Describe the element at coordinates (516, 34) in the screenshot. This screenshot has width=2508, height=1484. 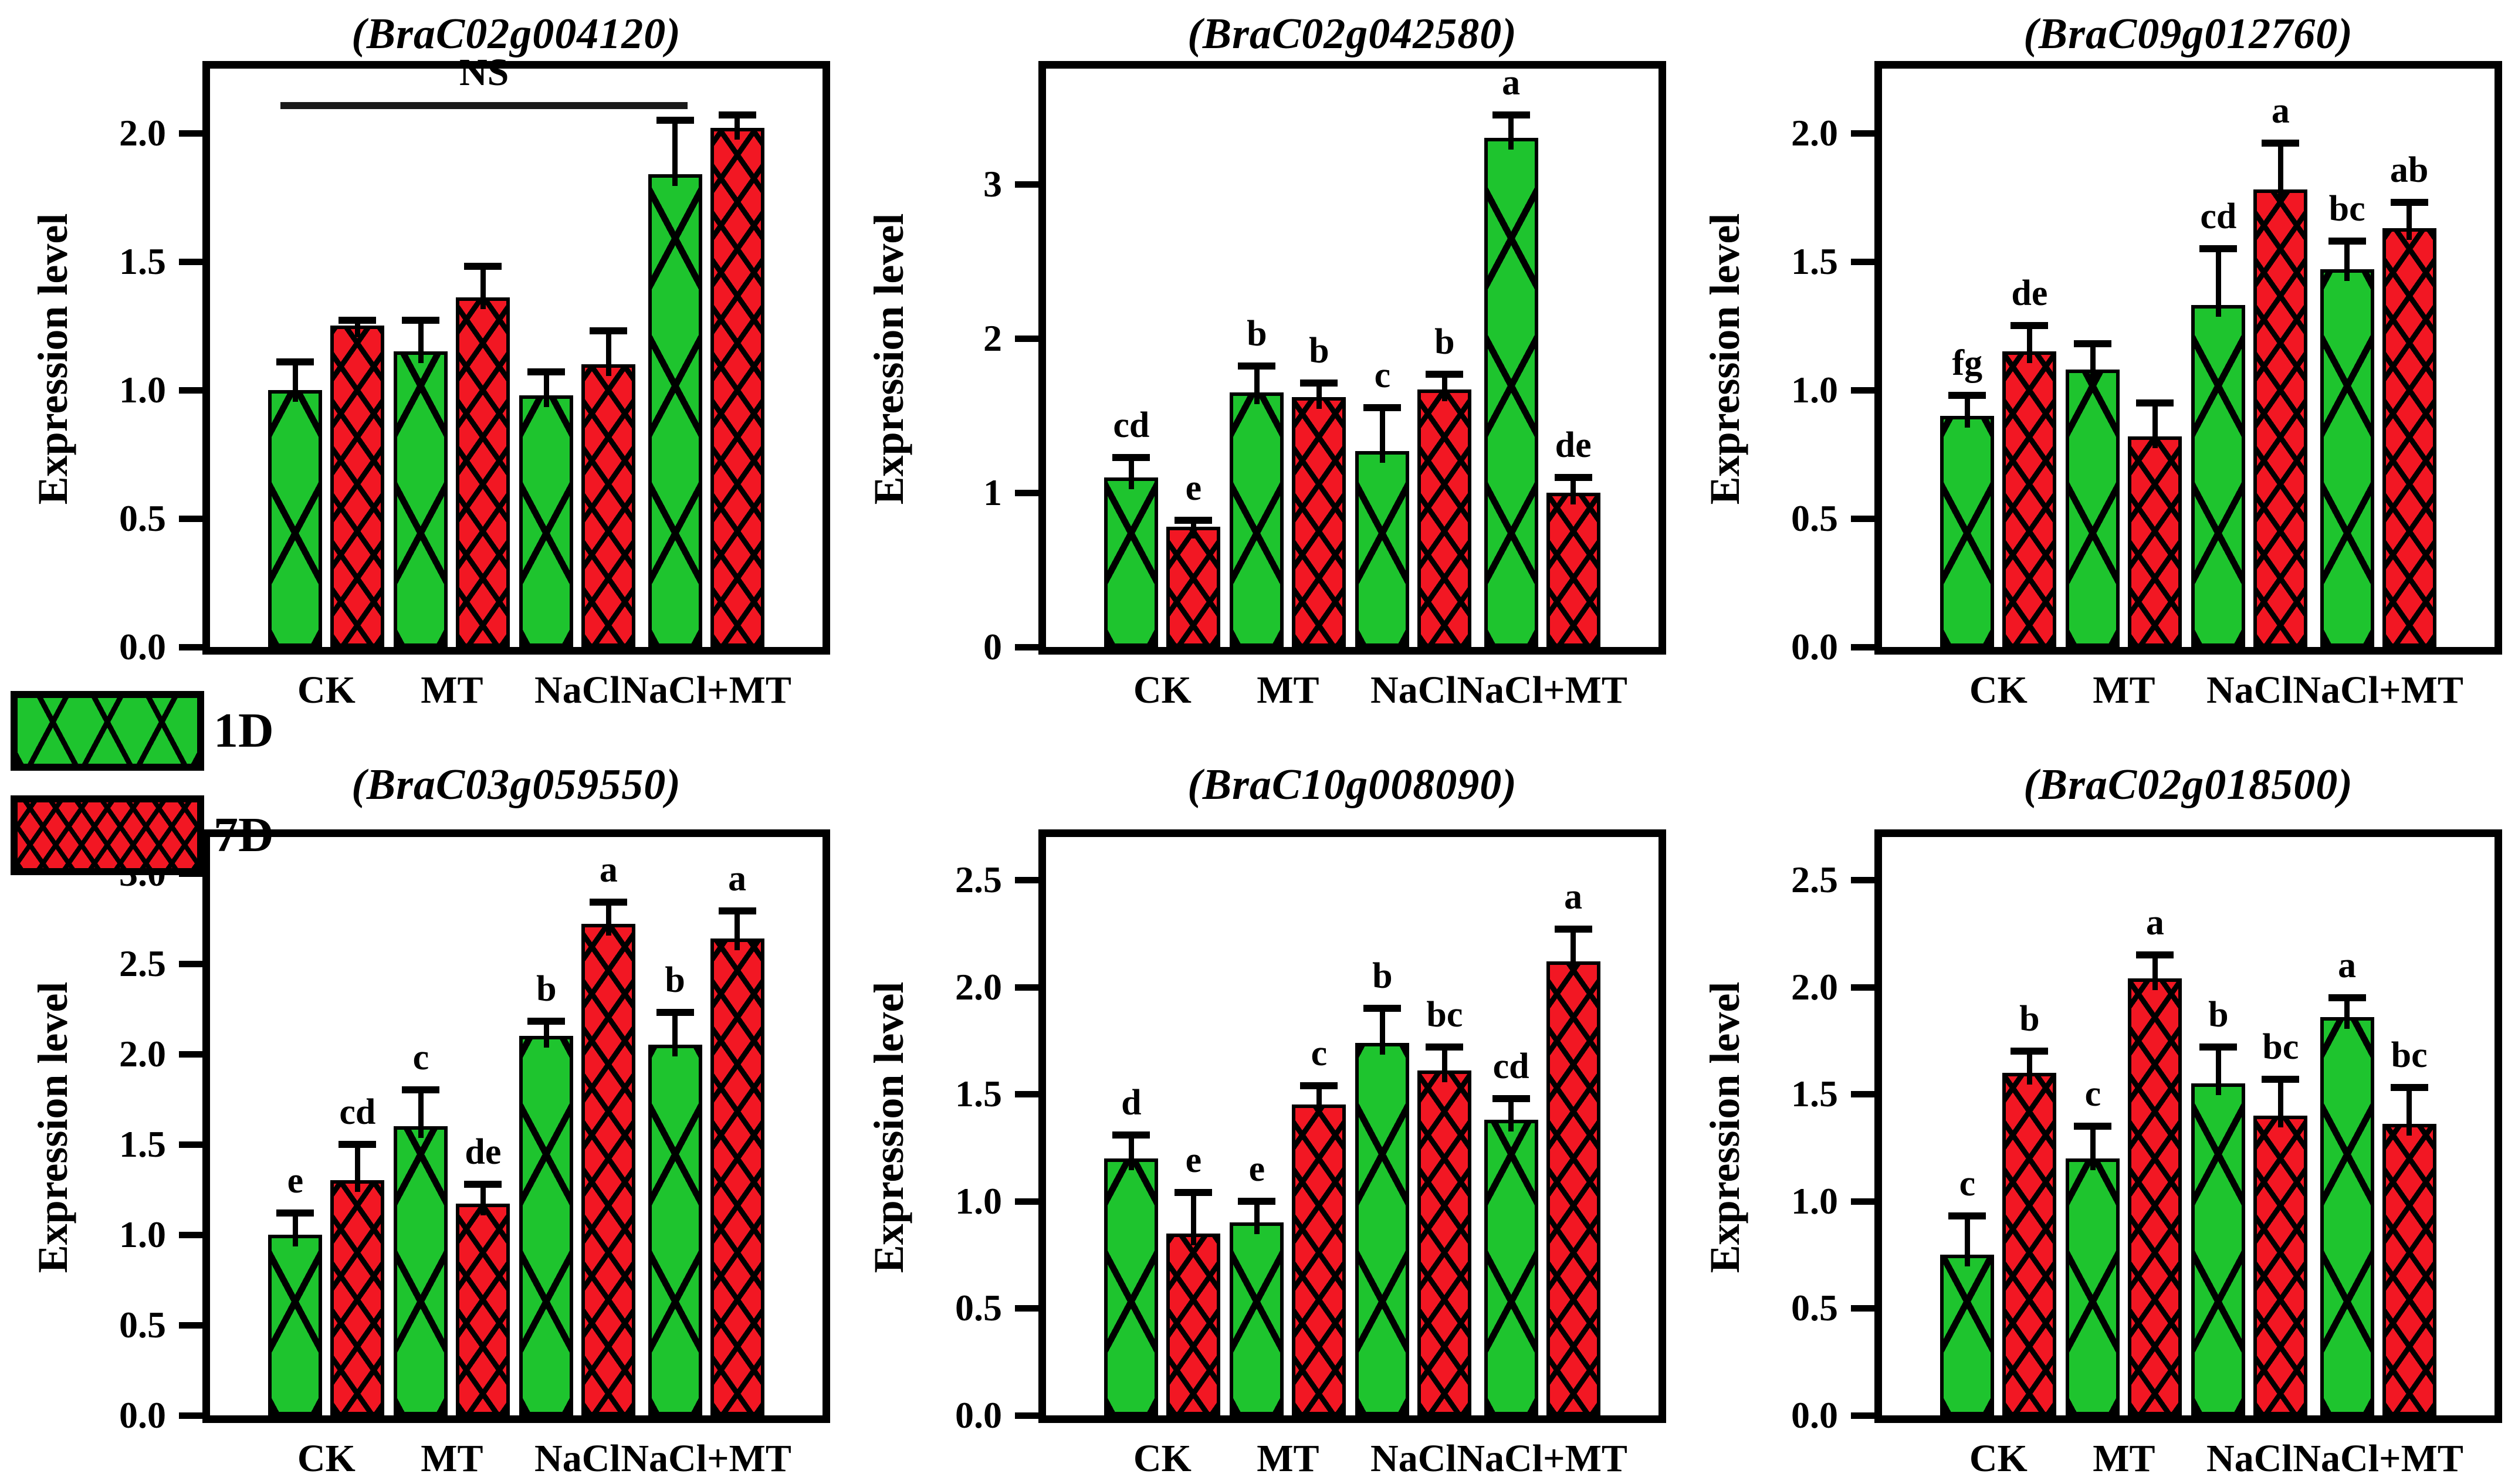
I see `chart-title: (BraC02g004120)` at that location.